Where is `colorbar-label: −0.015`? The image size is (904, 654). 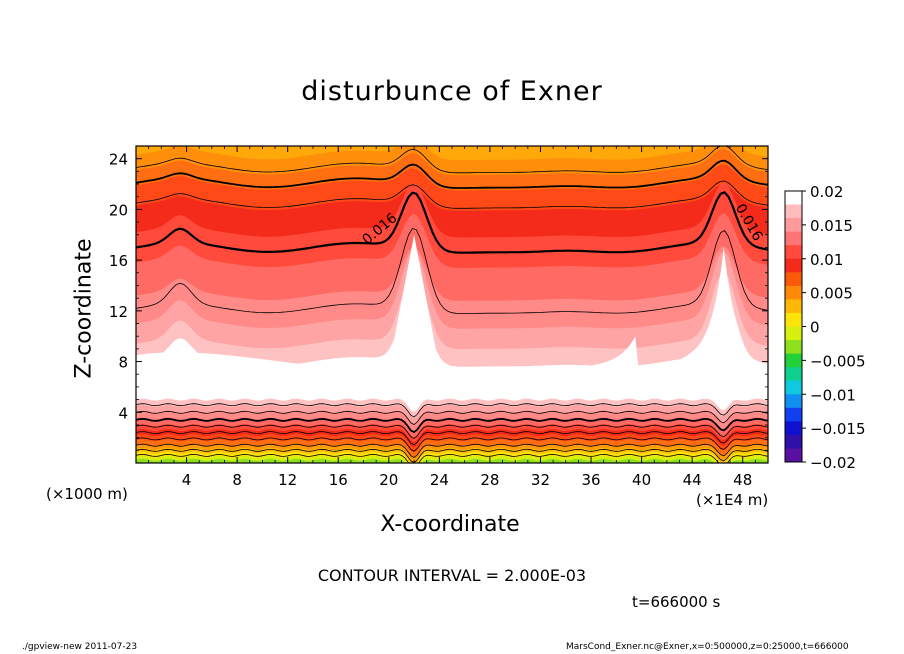 colorbar-label: −0.015 is located at coordinates (838, 429).